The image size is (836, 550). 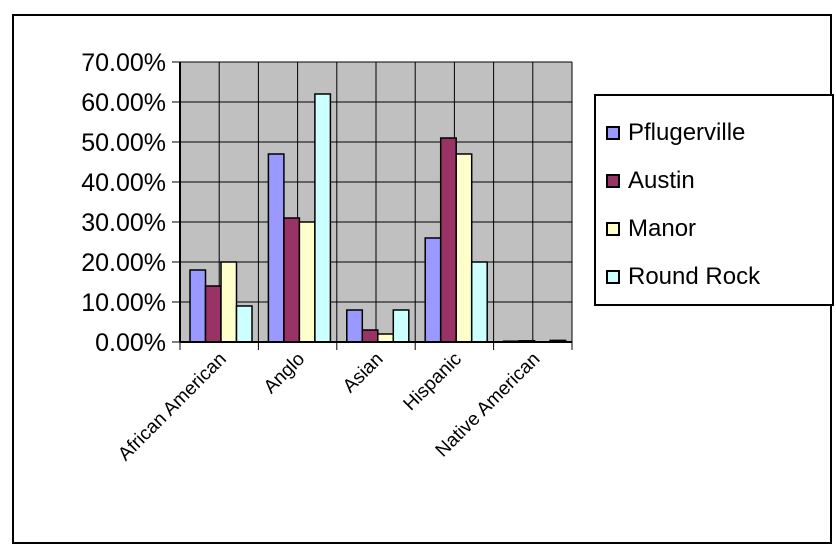 I want to click on legend-item-austin: Austin, so click(x=650, y=181).